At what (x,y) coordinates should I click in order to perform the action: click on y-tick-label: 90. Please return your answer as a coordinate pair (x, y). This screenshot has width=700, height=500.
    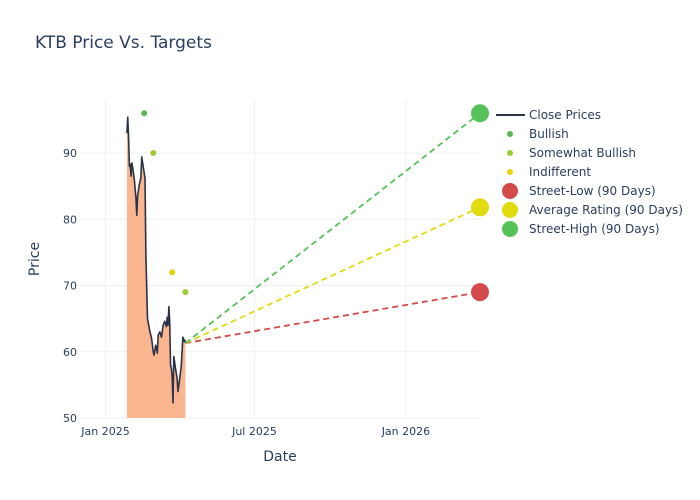
    Looking at the image, I should click on (70, 153).